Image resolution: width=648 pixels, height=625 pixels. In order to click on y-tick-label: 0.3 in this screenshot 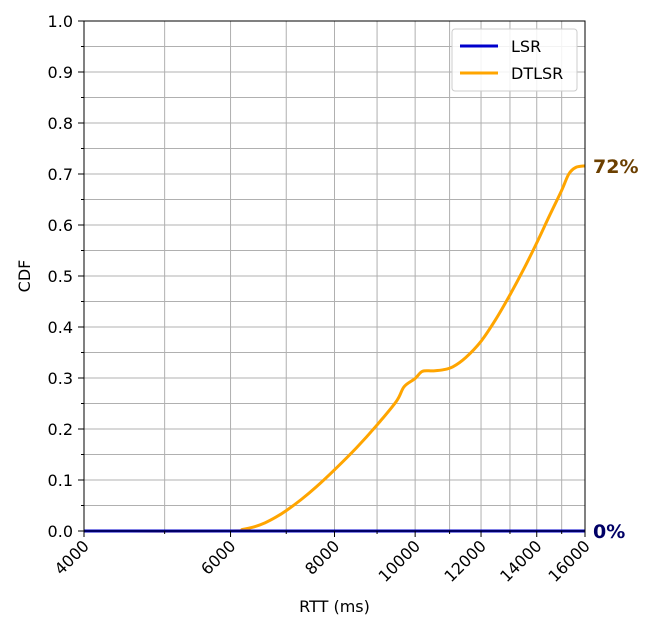, I will do `click(60, 378)`.